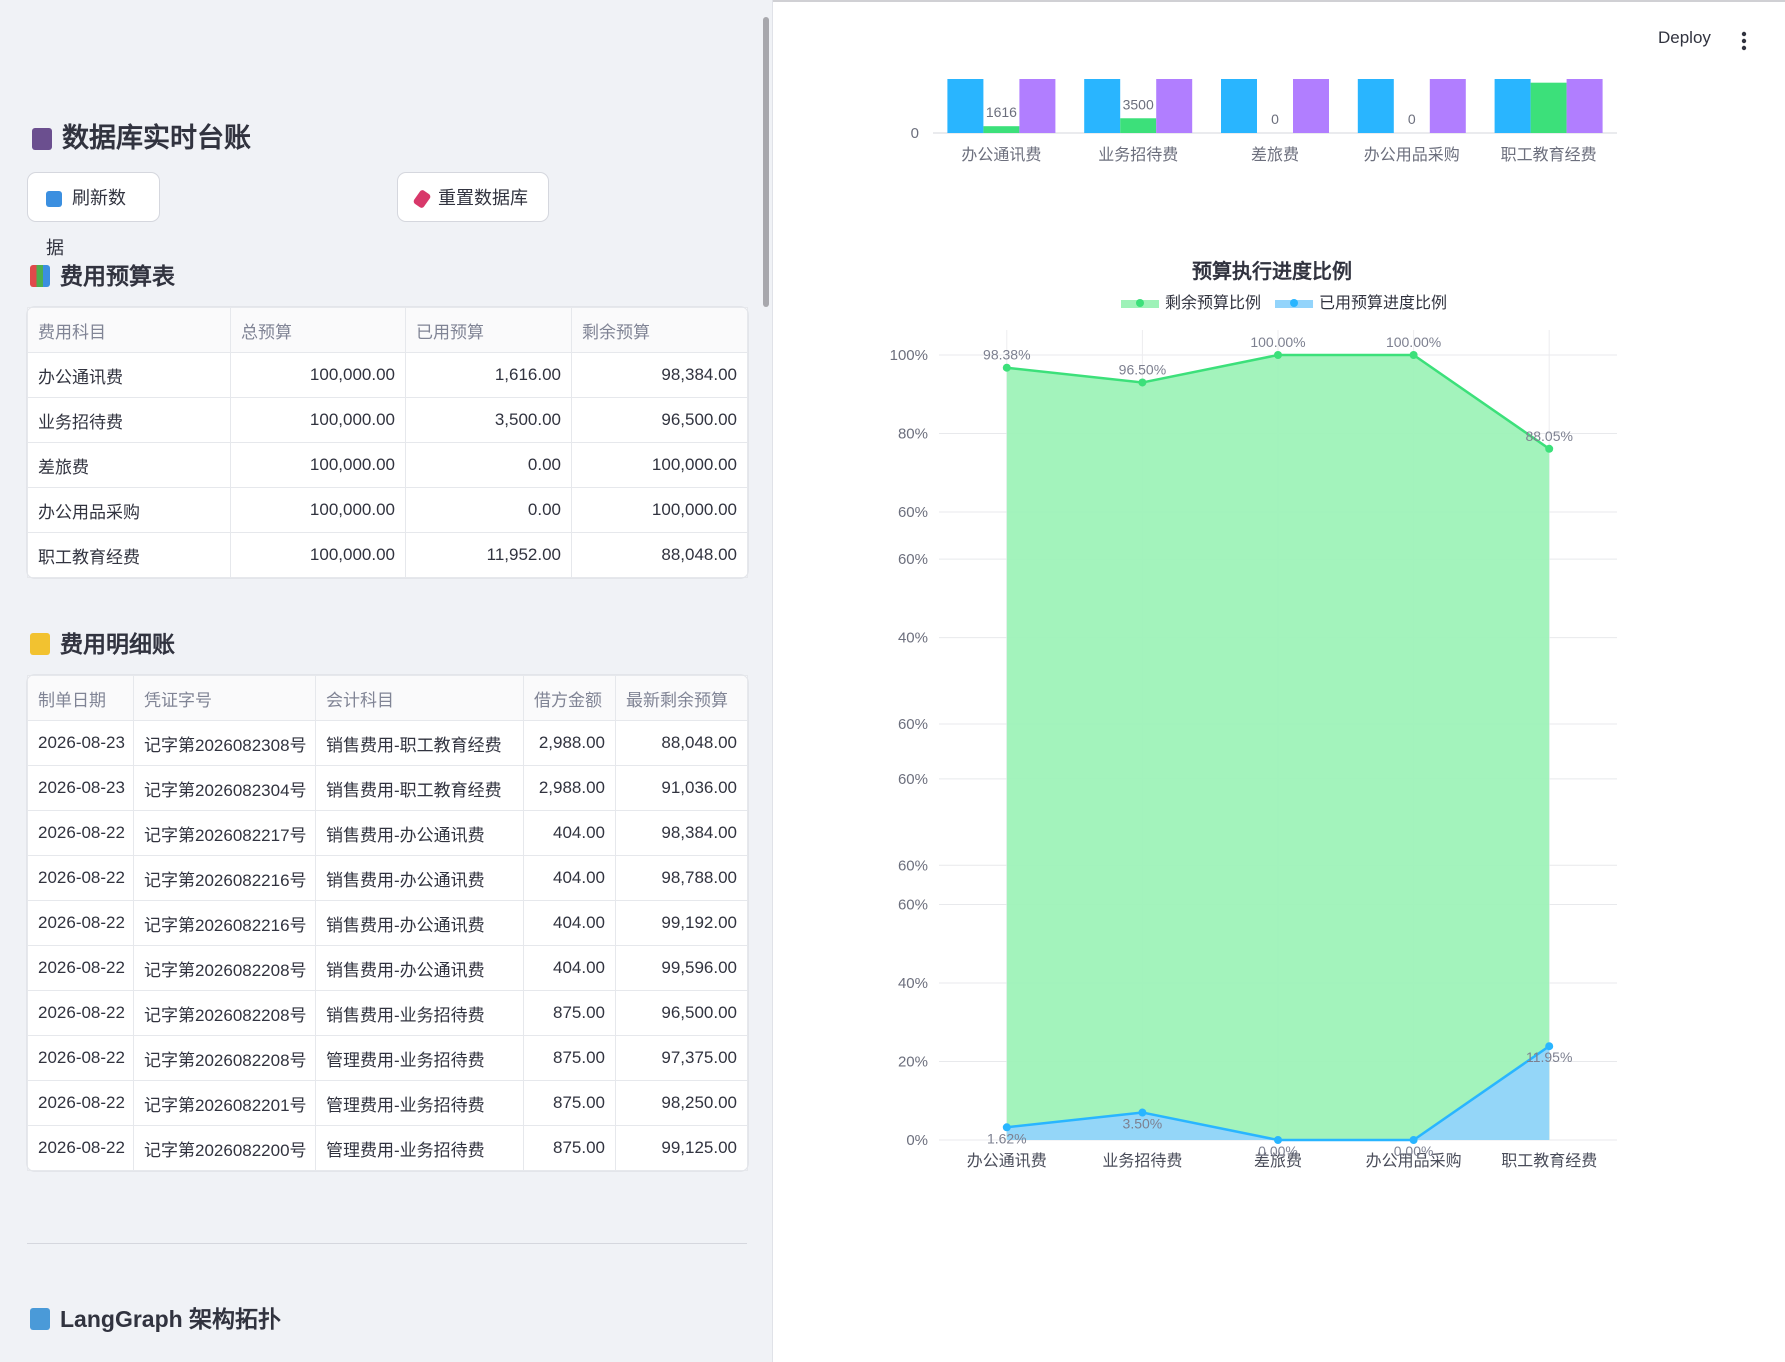 The height and width of the screenshot is (1362, 1785). What do you see at coordinates (917, 1140) in the screenshot?
I see `y-tick-label: 0%` at bounding box center [917, 1140].